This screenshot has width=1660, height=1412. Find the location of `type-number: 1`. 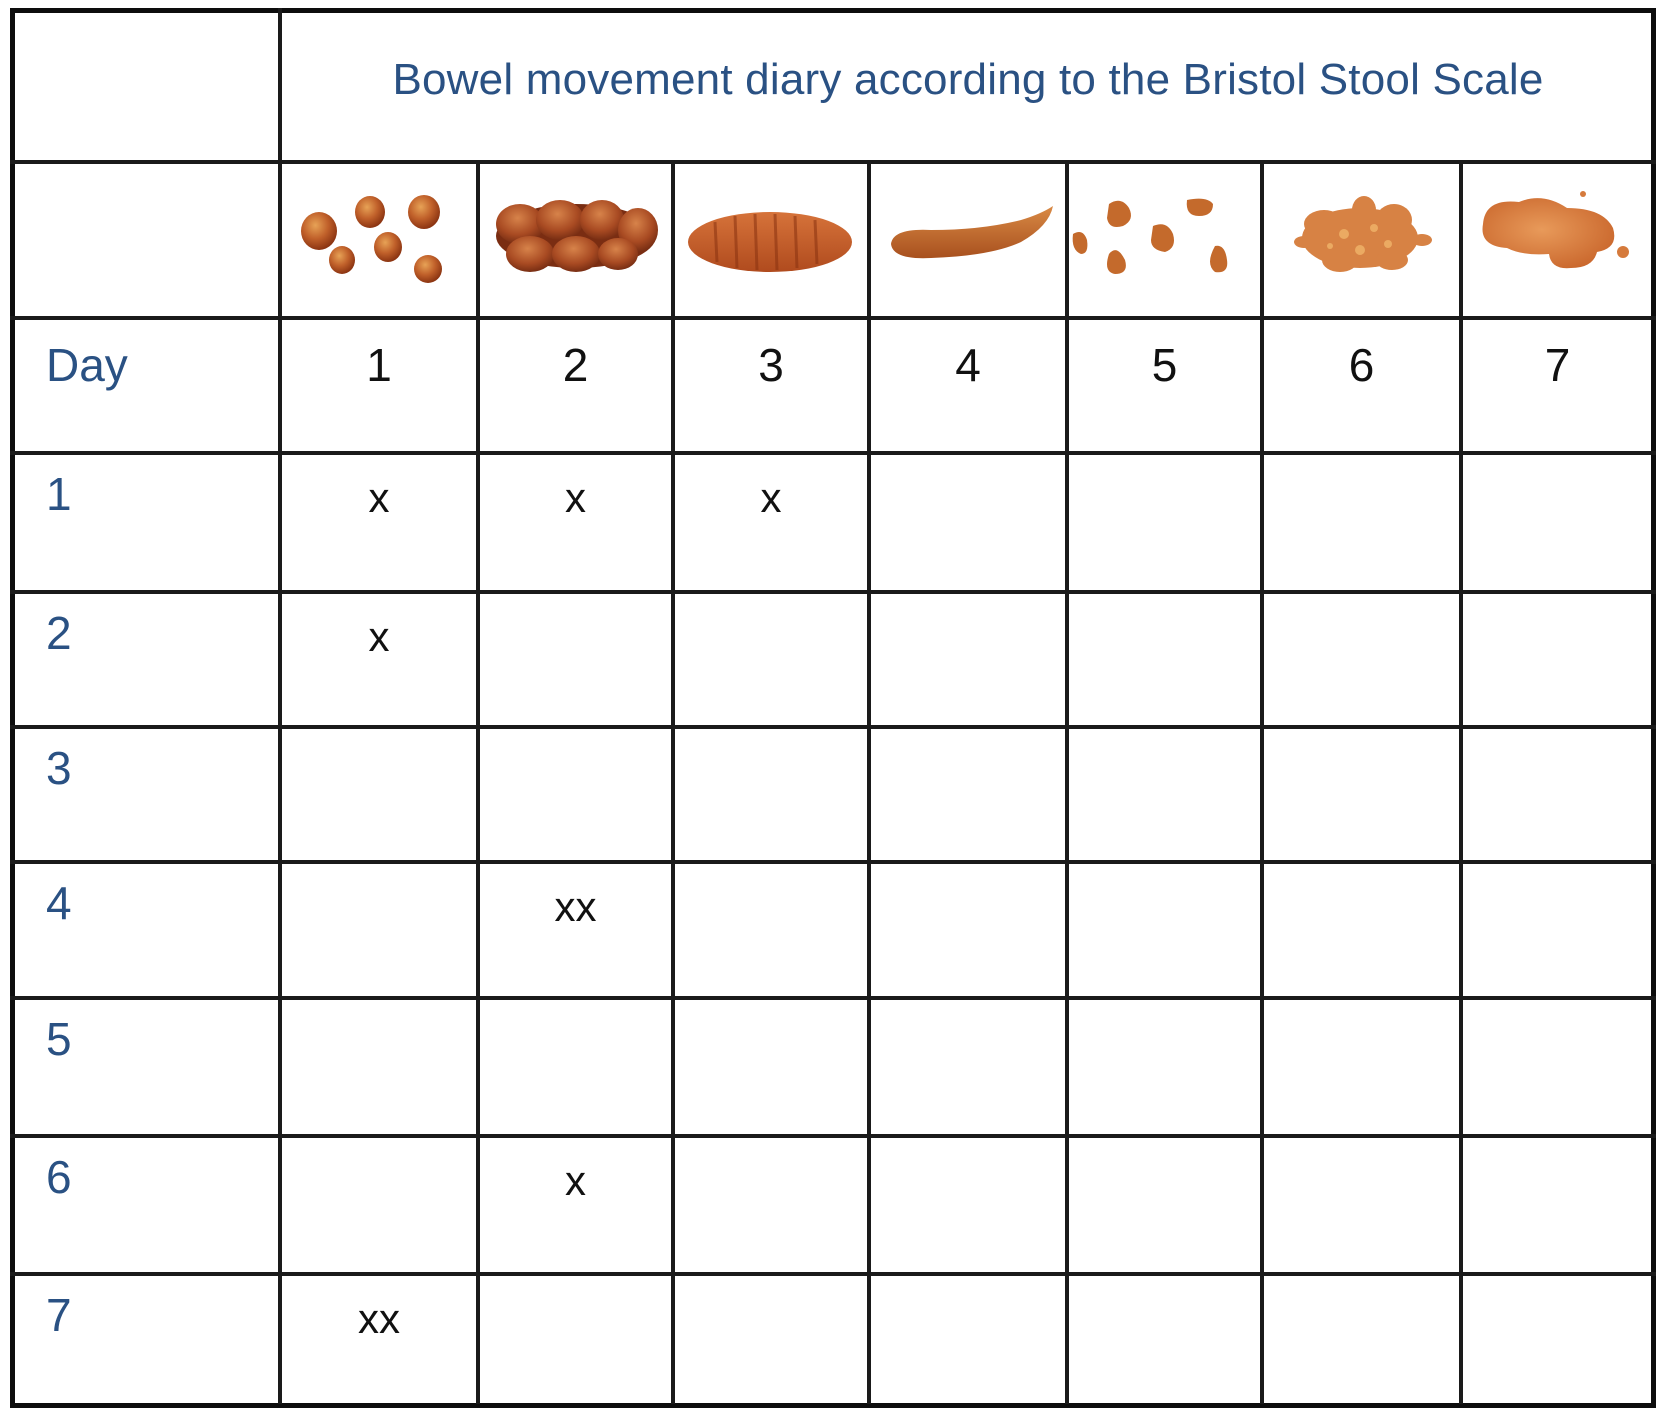

type-number: 1 is located at coordinates (379, 365).